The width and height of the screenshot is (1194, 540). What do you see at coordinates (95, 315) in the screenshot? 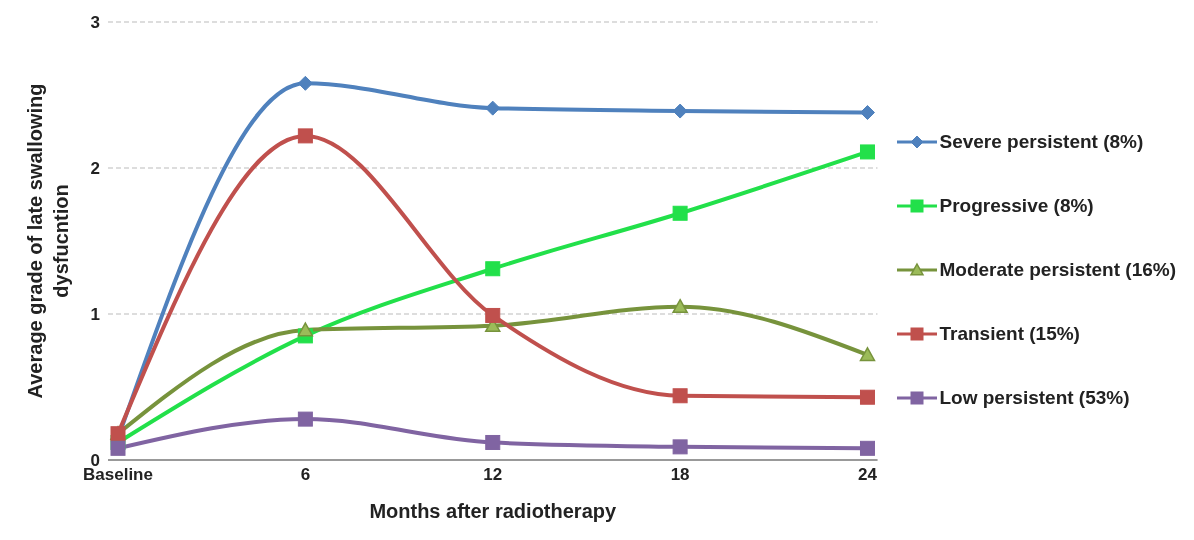
I see `y-tick-label: 1` at bounding box center [95, 315].